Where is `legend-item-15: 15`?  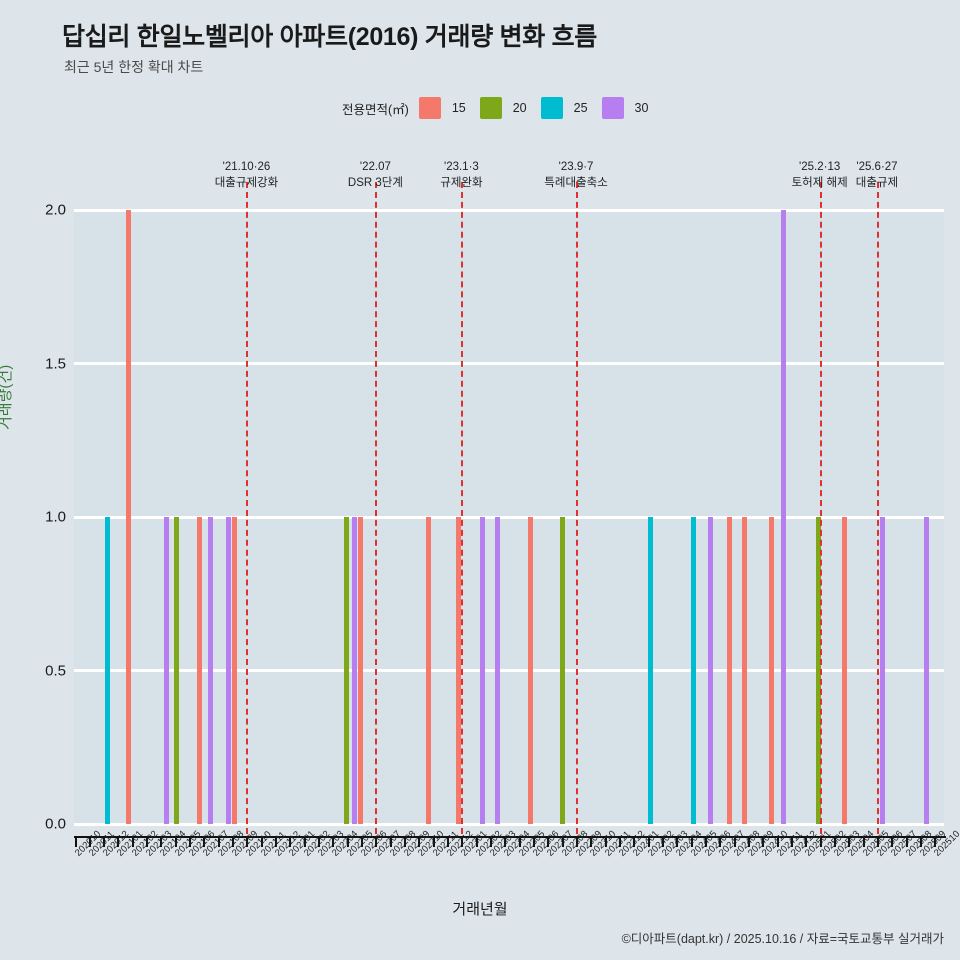
legend-item-15: 15 is located at coordinates (442, 108).